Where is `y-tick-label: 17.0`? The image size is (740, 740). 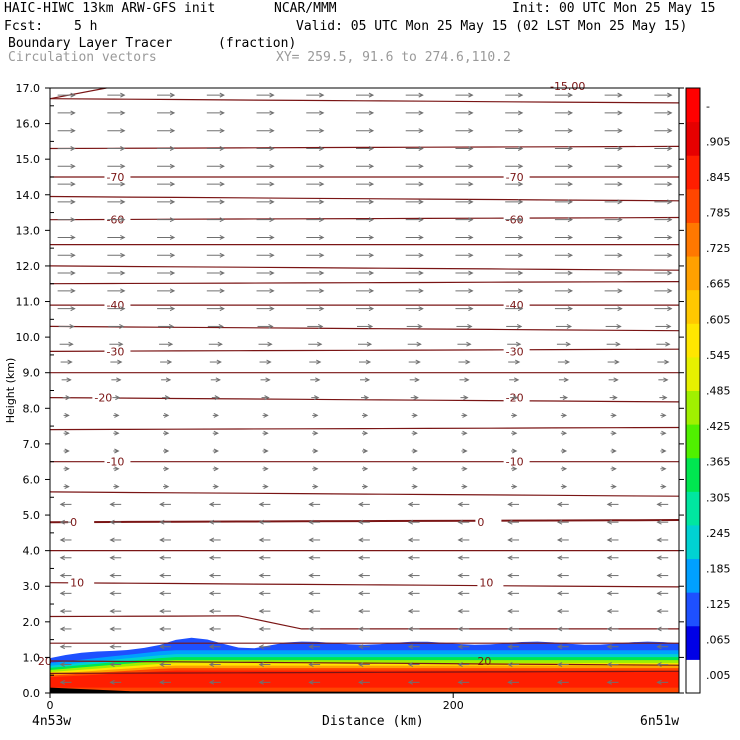 y-tick-label: 17.0 is located at coordinates (28, 88).